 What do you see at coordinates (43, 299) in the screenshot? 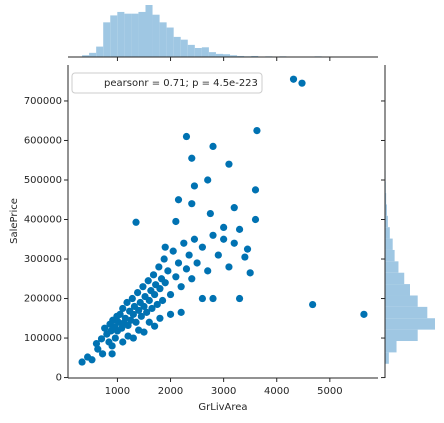
I see `y-tick-label: 200000` at bounding box center [43, 299].